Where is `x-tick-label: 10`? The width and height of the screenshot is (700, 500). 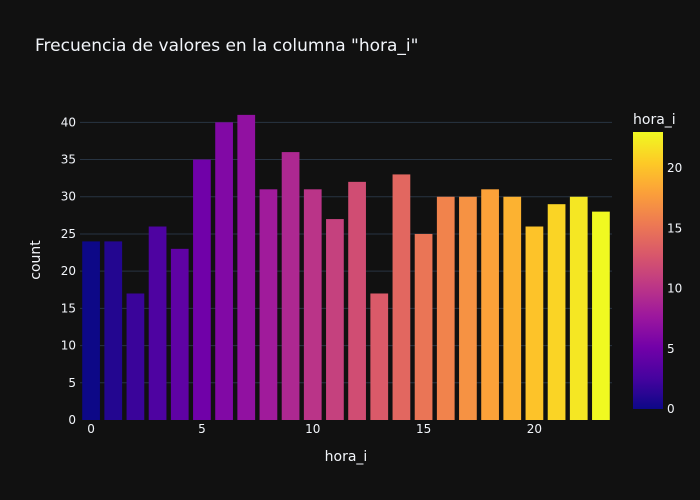 x-tick-label: 10 is located at coordinates (312, 429).